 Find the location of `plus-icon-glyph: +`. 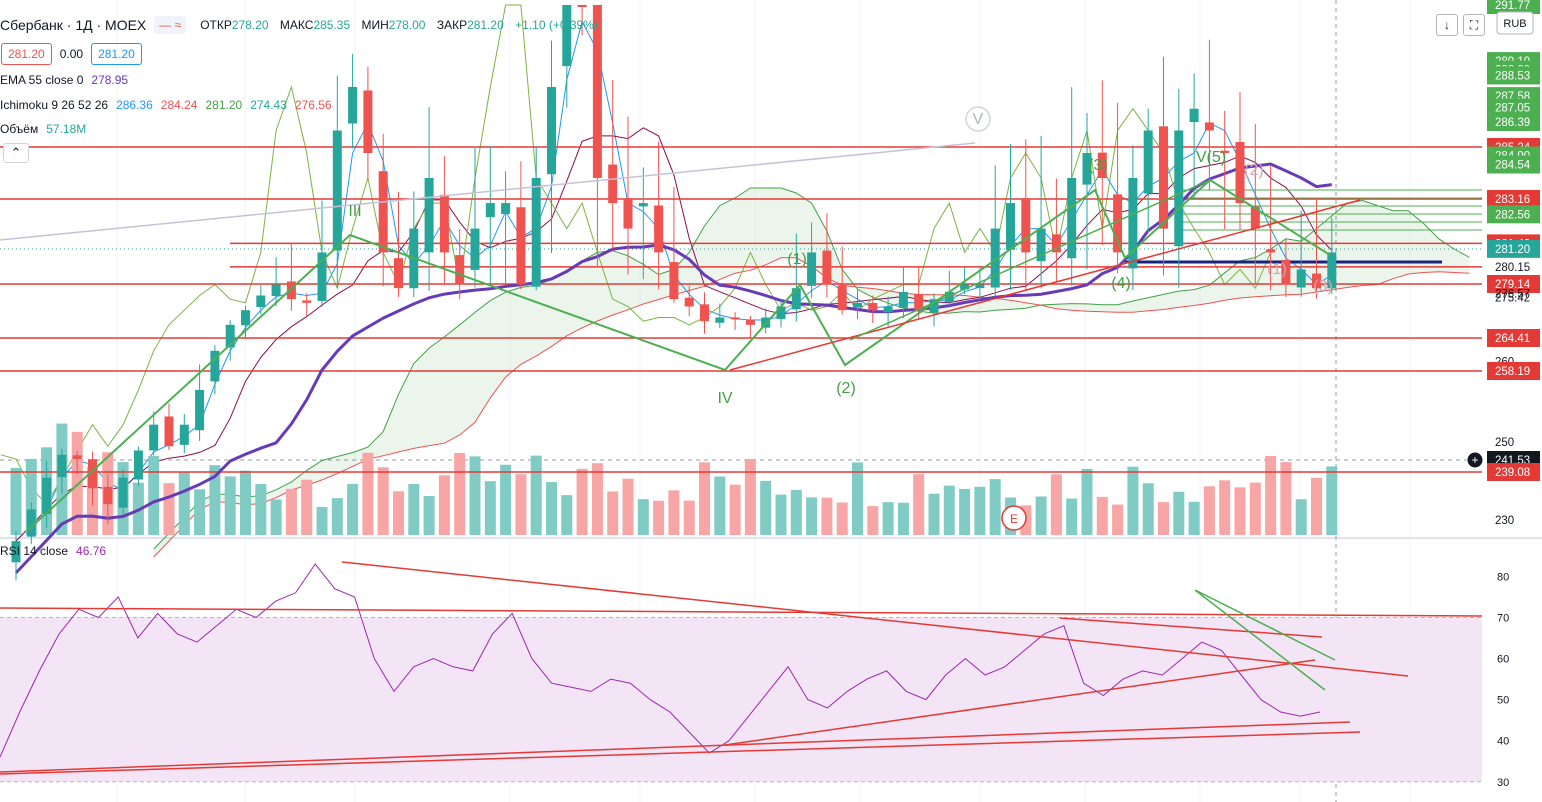

plus-icon-glyph: + is located at coordinates (1474, 460).